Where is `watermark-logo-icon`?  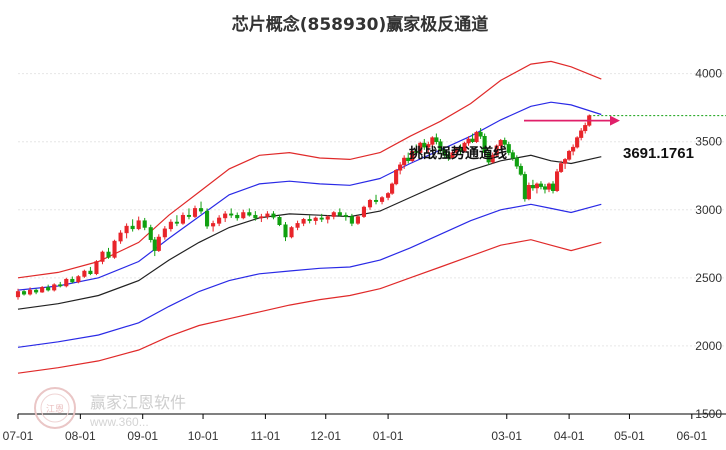
watermark-logo-icon is located at coordinates (55, 408).